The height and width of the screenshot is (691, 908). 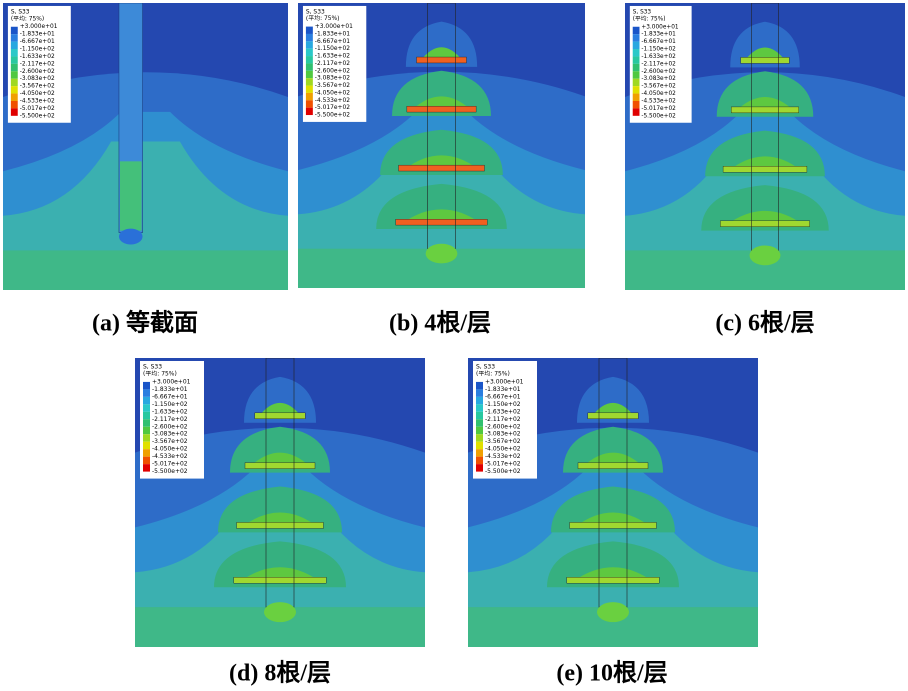 What do you see at coordinates (37, 72) in the screenshot?
I see `legend-label: -2.600e+02` at bounding box center [37, 72].